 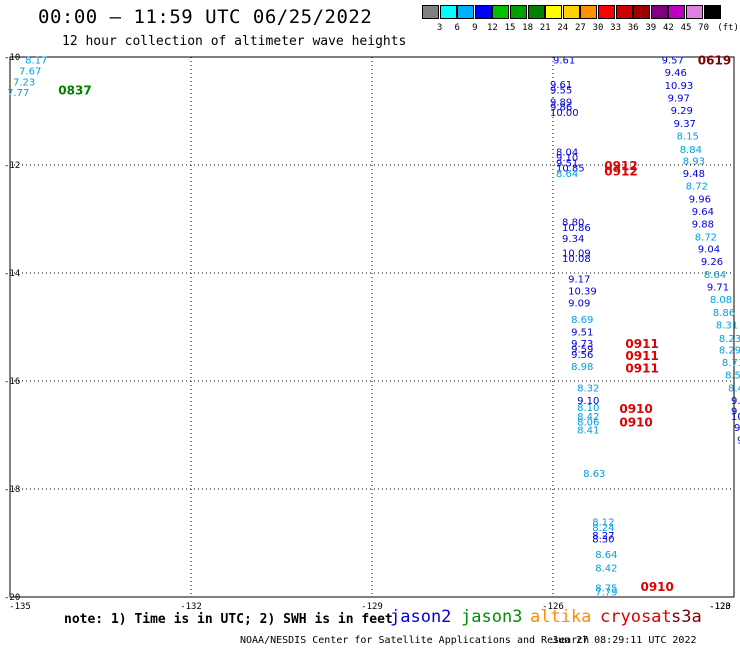 What do you see at coordinates (579, 304) in the screenshot?
I see `wave-height-point: 9.09` at bounding box center [579, 304].